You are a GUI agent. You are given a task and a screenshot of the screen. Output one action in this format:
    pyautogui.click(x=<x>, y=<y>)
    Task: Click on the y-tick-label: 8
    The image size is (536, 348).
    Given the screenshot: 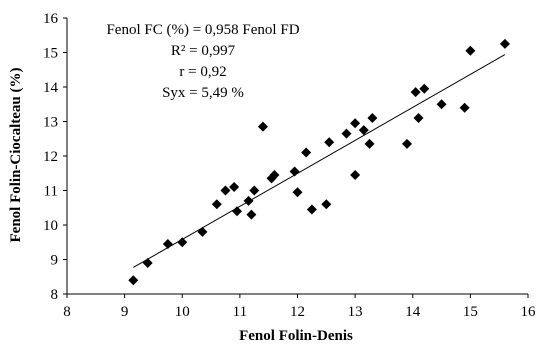 What is the action you would take?
    pyautogui.click(x=55, y=295)
    